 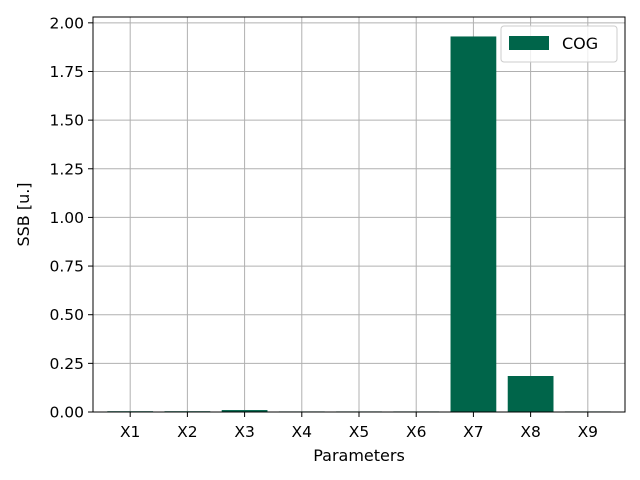 I want to click on y-tick-label: 0.75, so click(x=66, y=267).